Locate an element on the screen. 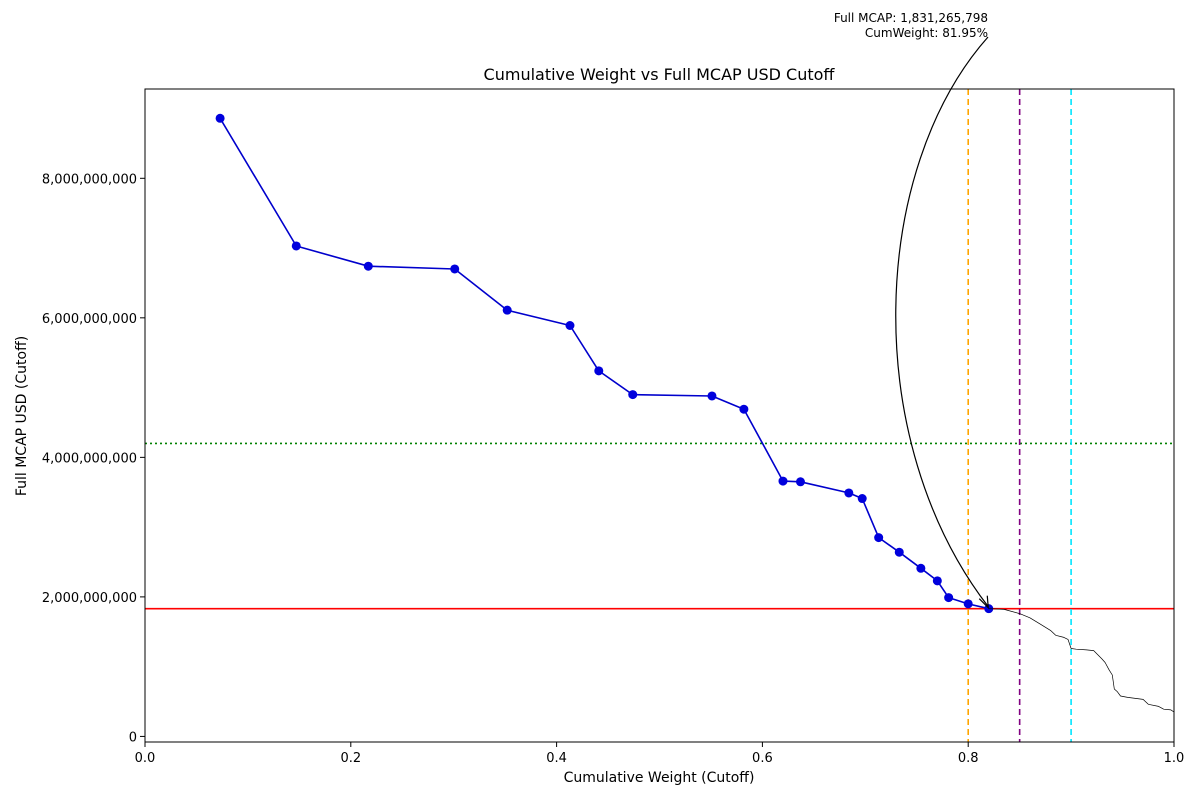  x-tick-label-2: 0.4 is located at coordinates (556, 758).